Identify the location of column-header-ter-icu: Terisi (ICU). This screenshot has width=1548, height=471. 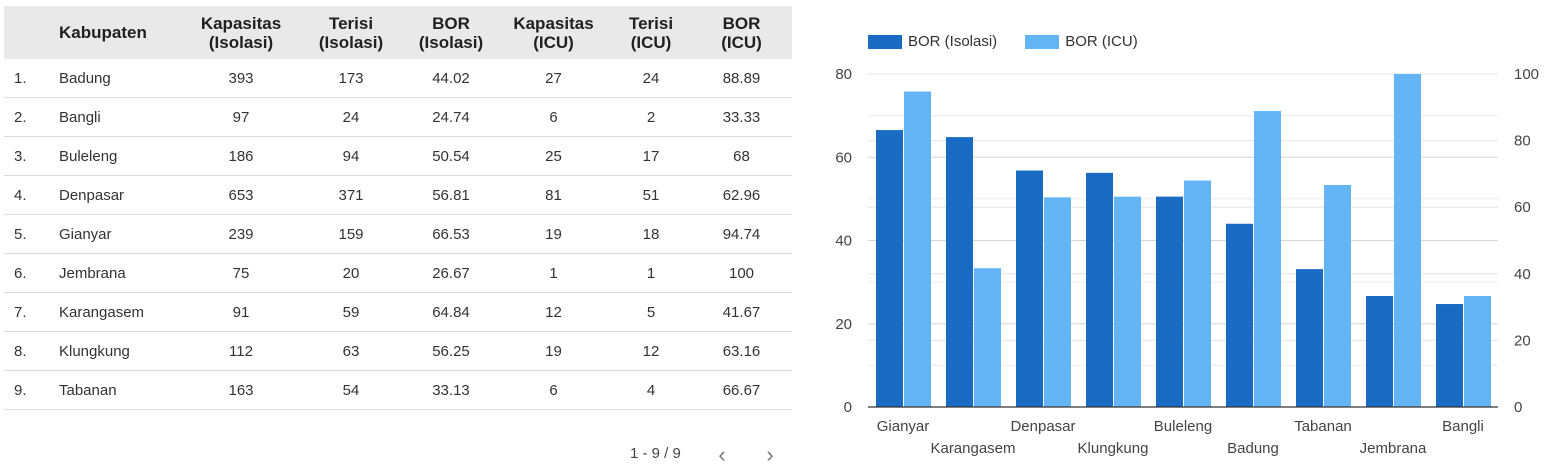
(651, 32).